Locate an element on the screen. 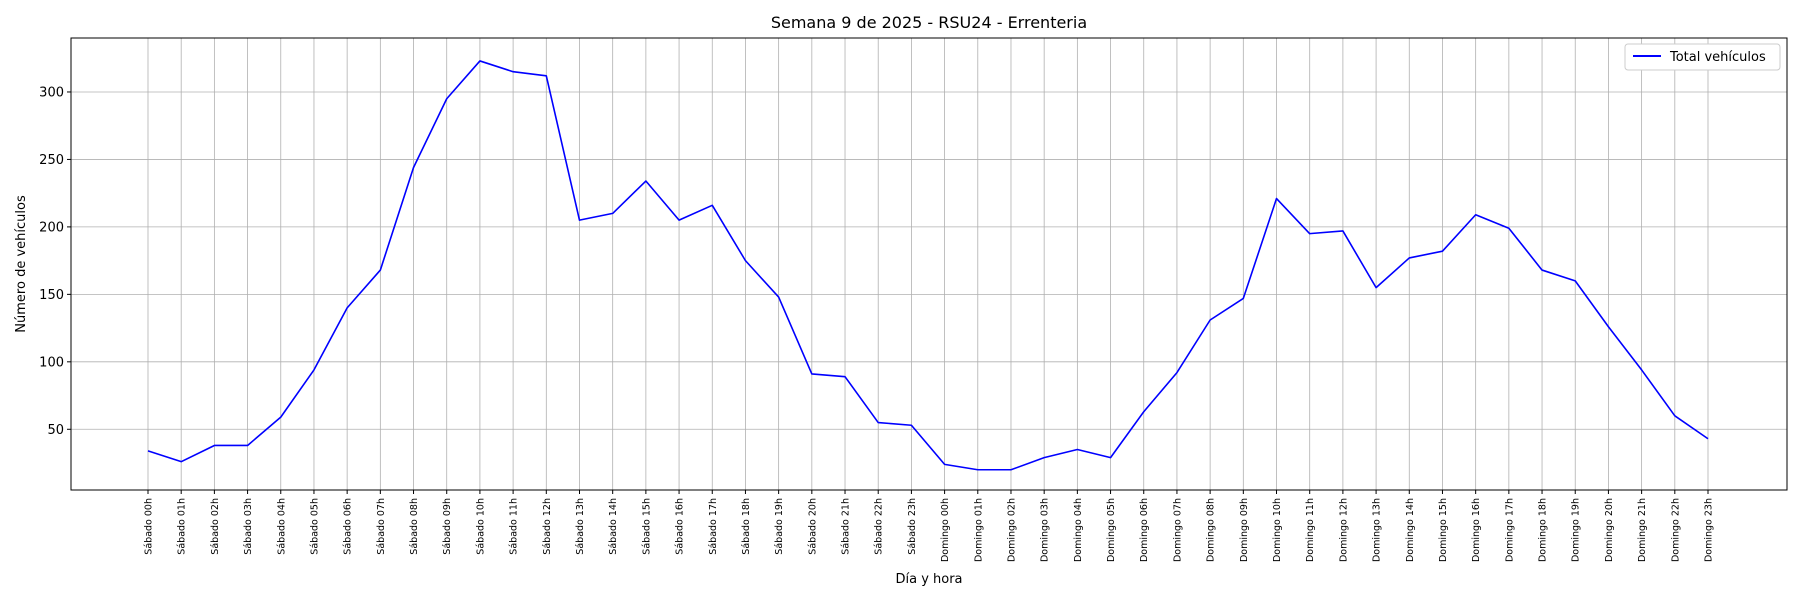 The width and height of the screenshot is (1800, 600). x-tick-label: Domingo 00h is located at coordinates (945, 530).